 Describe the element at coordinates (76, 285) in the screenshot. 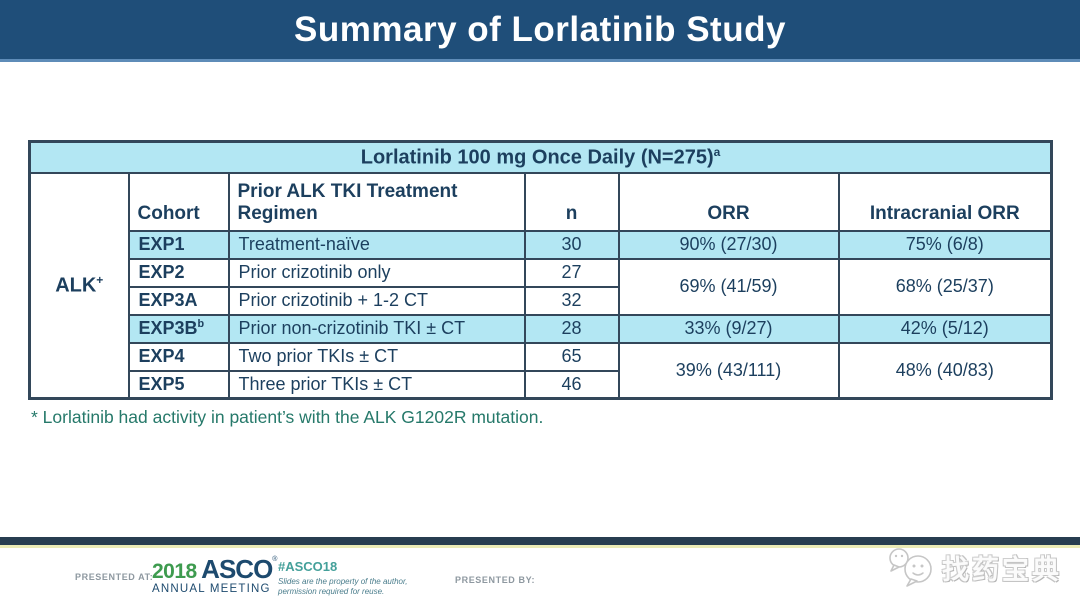

I see `row-group-label: ALK` at that location.